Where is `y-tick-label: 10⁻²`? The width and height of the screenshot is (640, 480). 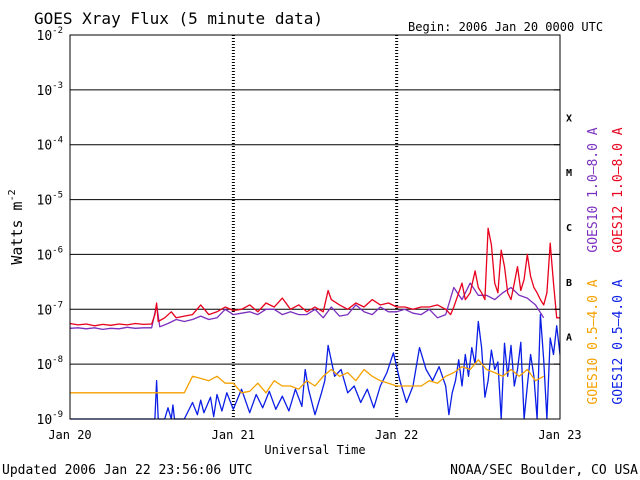 y-tick-label: 10⁻² is located at coordinates (50, 35).